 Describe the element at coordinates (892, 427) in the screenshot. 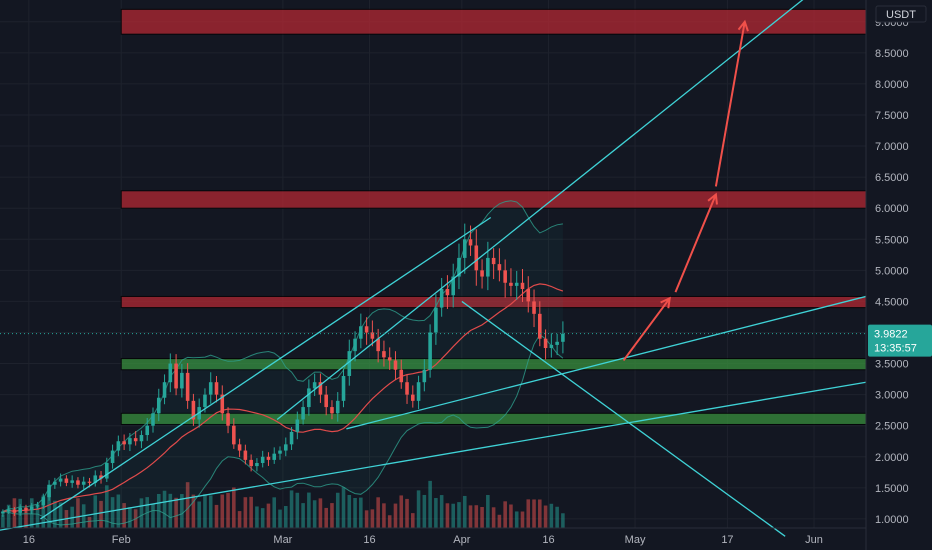

I see `y-tick-label: 2.5000` at that location.